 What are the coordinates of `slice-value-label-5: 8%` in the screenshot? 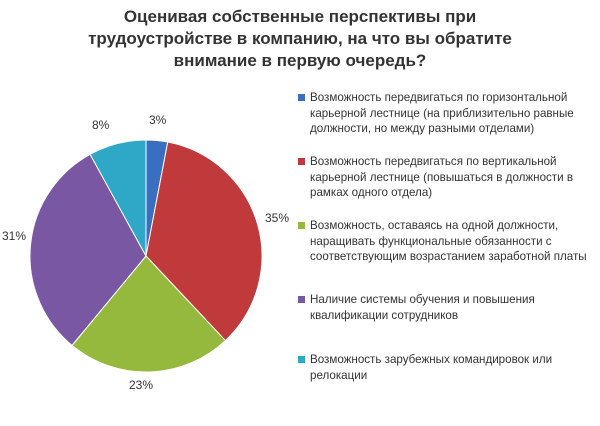 It's located at (101, 125).